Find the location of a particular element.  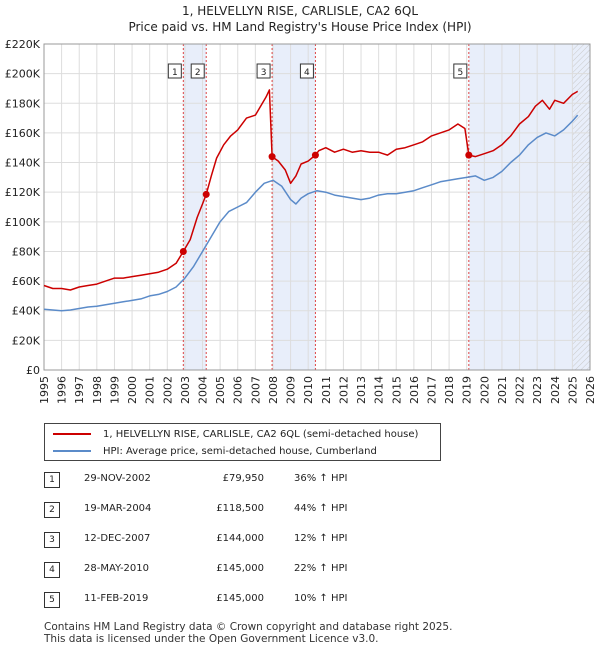

table-row: 3 12-DEC-2007 £144,000 12% ↑ HPI is located at coordinates (234, 540).